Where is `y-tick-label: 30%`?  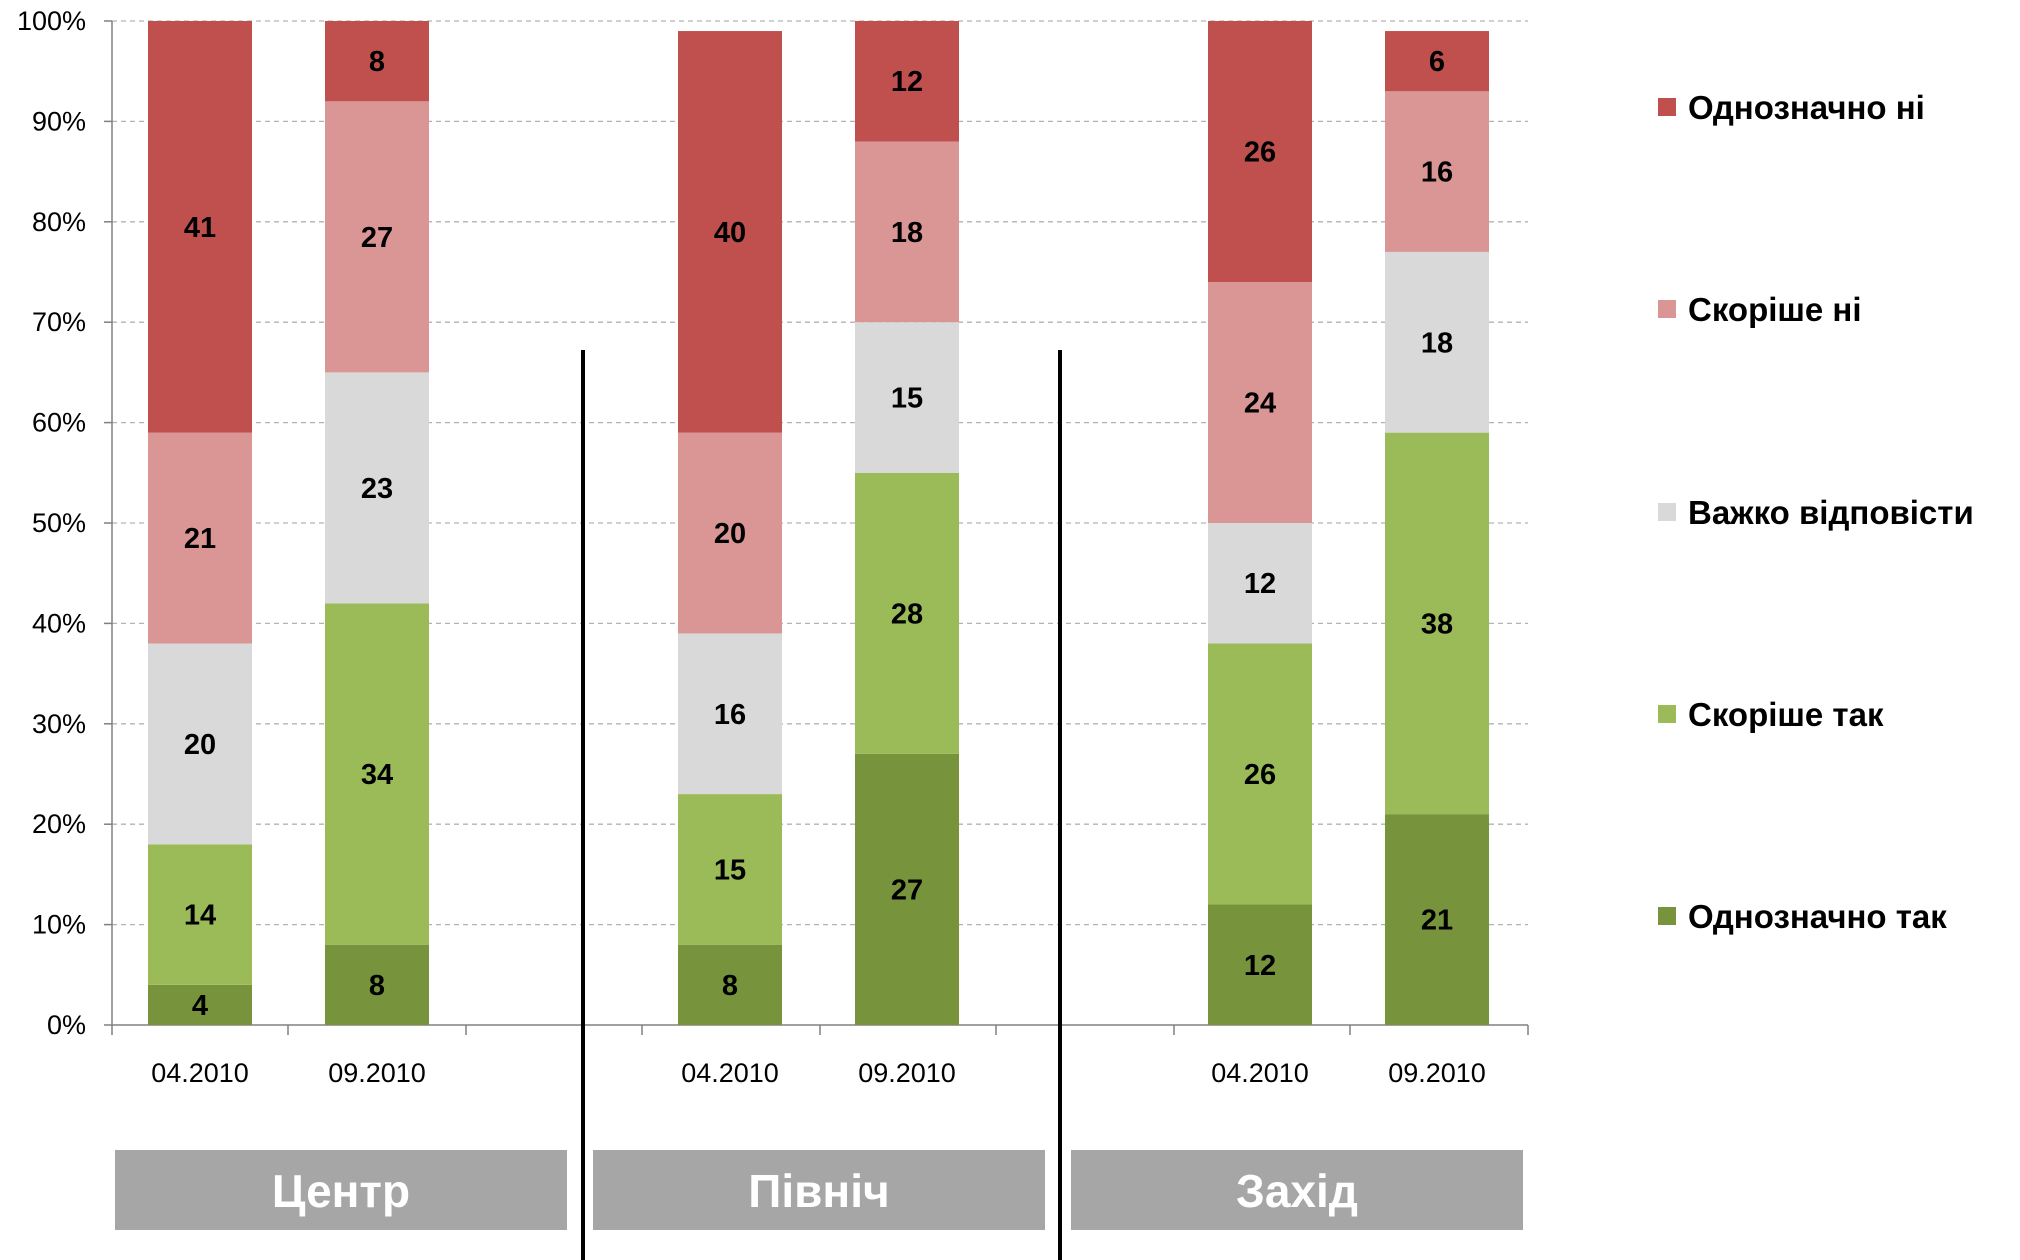
y-tick-label: 30% is located at coordinates (59, 724).